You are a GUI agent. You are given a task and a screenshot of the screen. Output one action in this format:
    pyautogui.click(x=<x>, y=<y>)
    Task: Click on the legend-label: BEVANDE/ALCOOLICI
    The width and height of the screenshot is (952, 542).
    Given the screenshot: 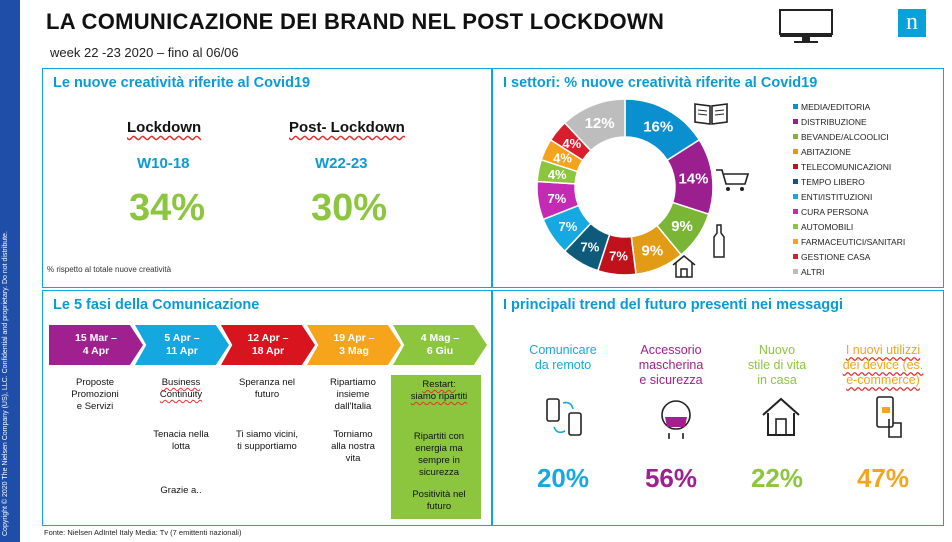 What is the action you would take?
    pyautogui.click(x=845, y=136)
    